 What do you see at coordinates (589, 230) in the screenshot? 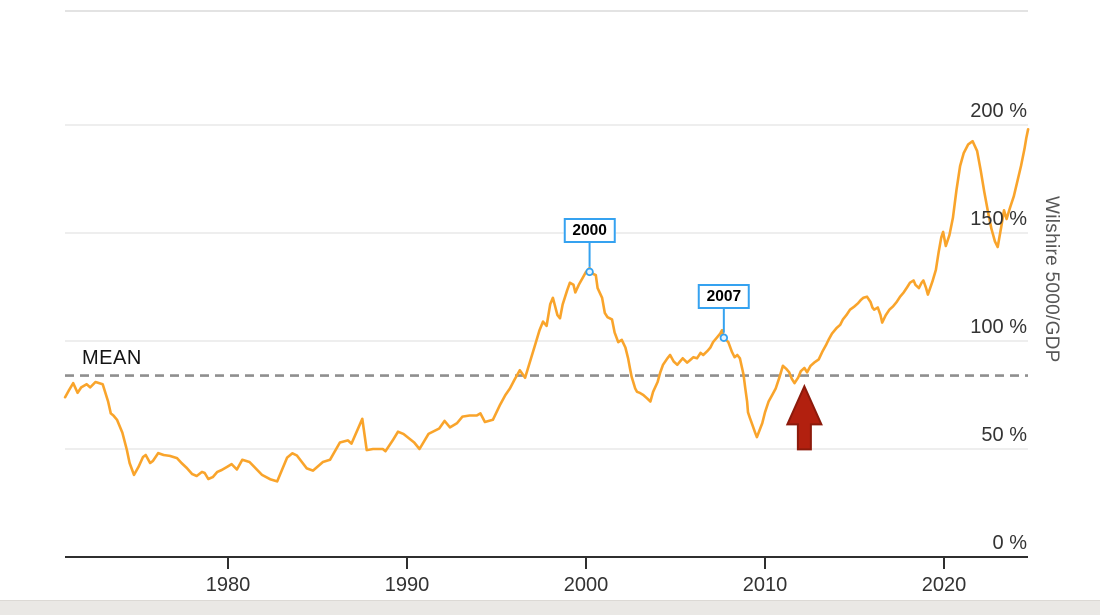
I see `annotation-box-2000: 2000` at bounding box center [589, 230].